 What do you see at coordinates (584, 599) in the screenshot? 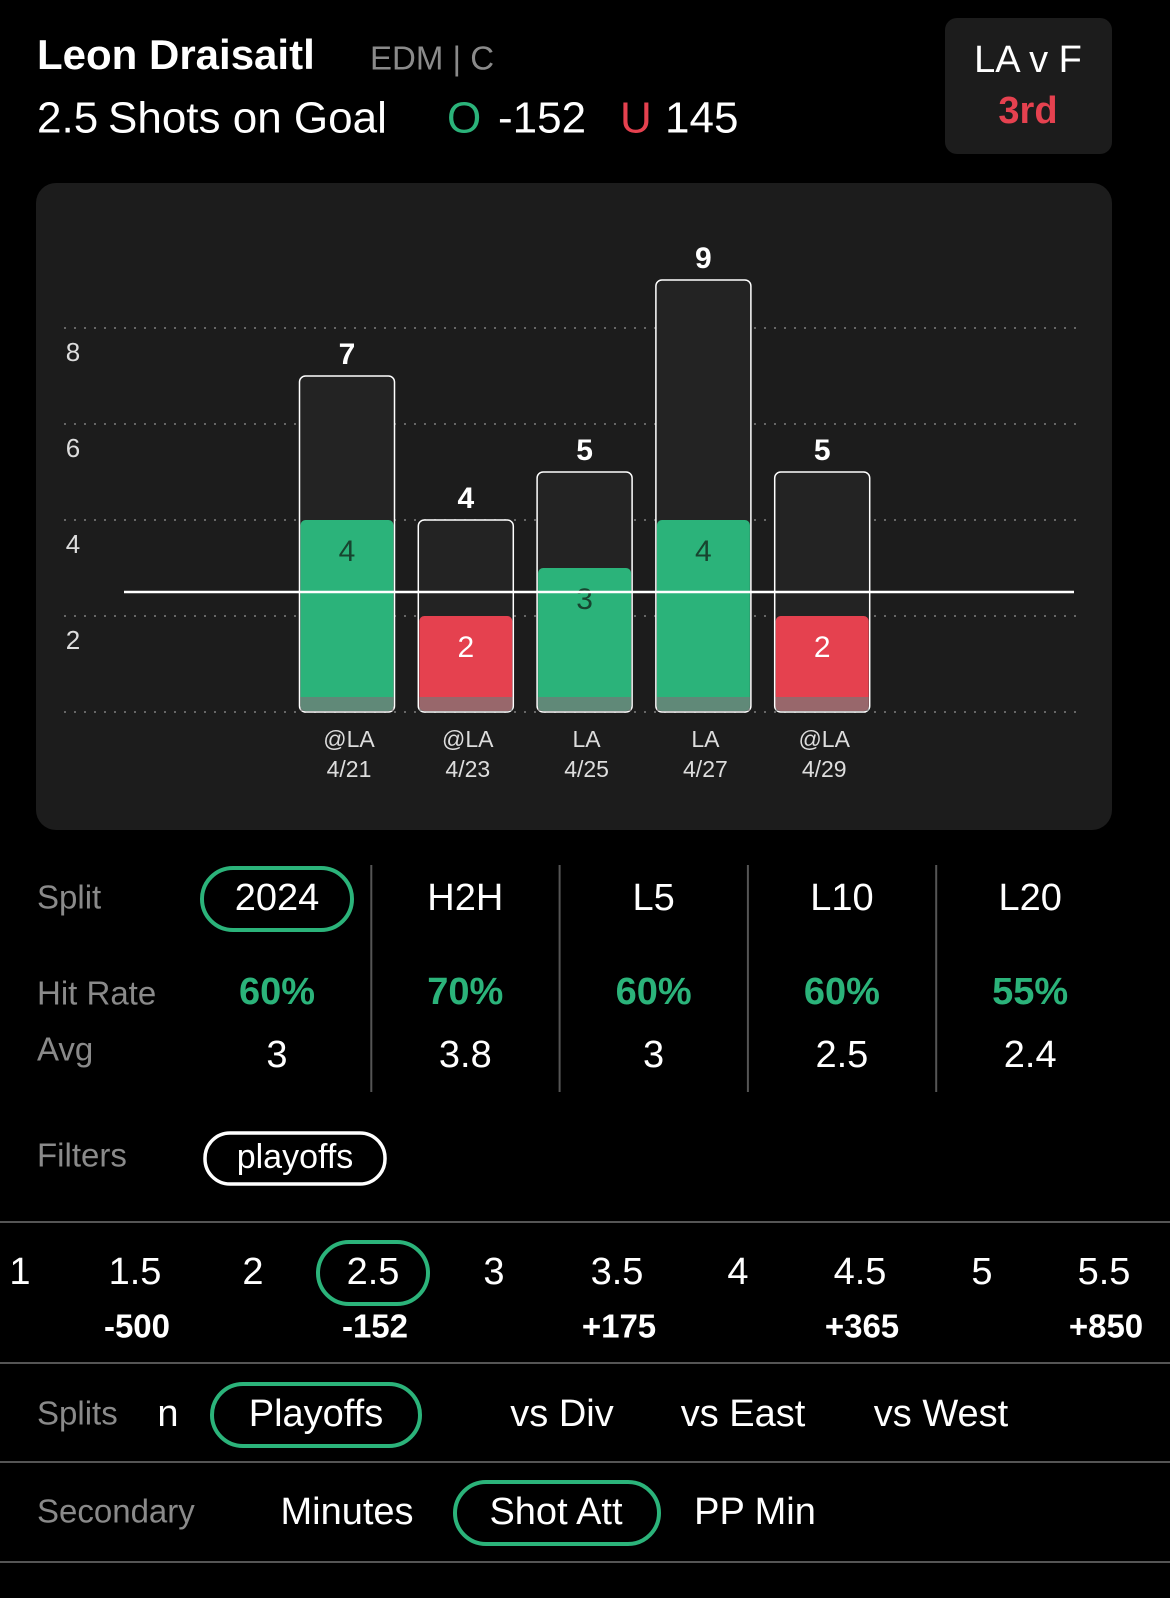
I see `shots-label: 3` at bounding box center [584, 599].